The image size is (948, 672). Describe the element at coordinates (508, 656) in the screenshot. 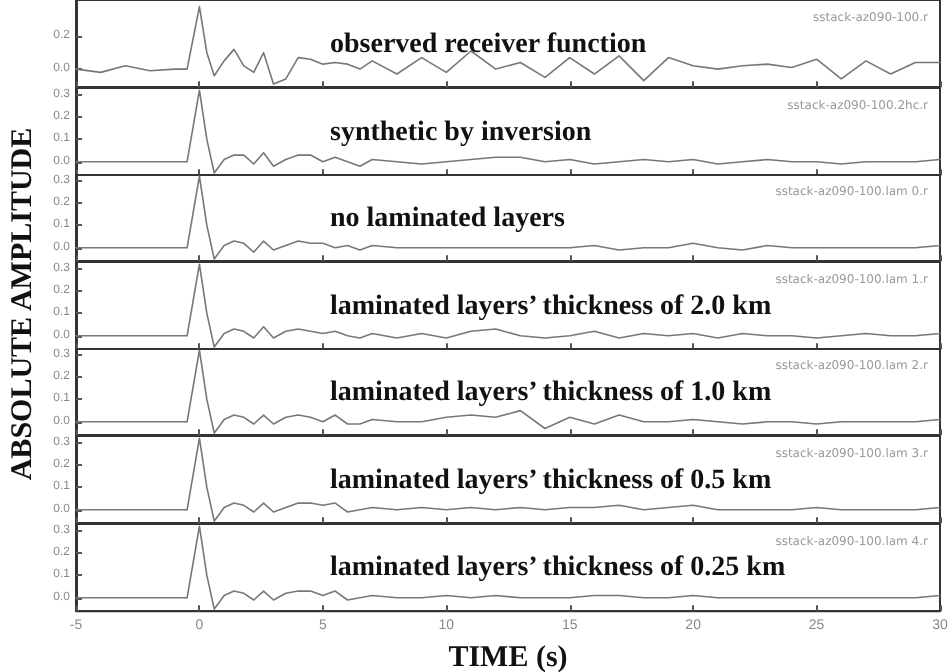

I see `x-axis-title: TIME (s)` at that location.